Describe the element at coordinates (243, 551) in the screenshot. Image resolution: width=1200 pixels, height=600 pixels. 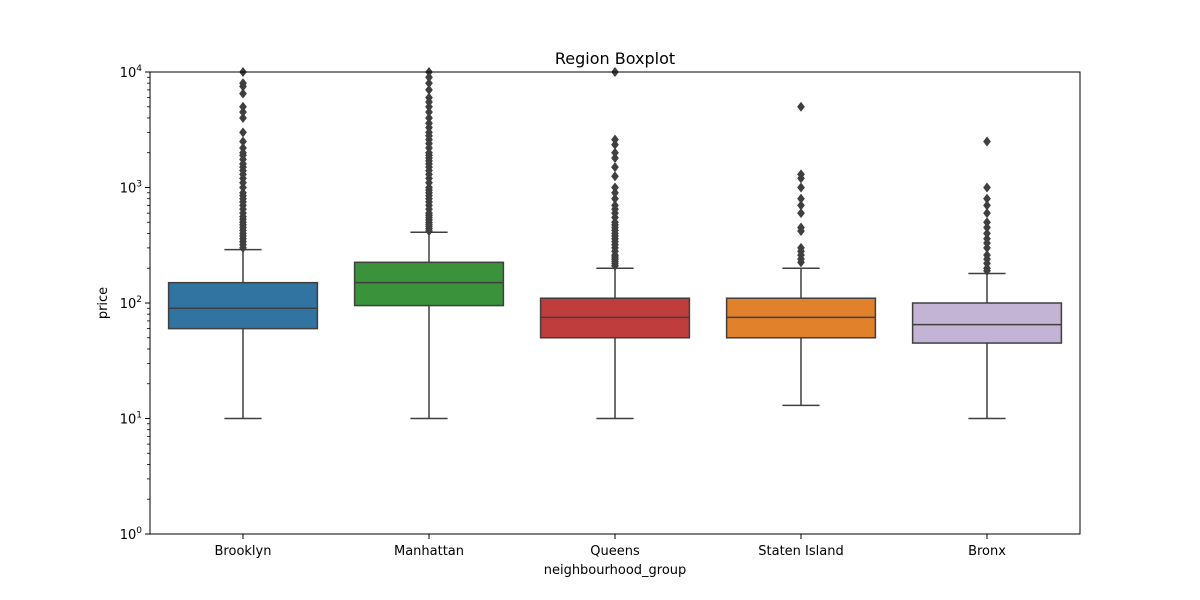
I see `x-tick-label: Brooklyn` at that location.